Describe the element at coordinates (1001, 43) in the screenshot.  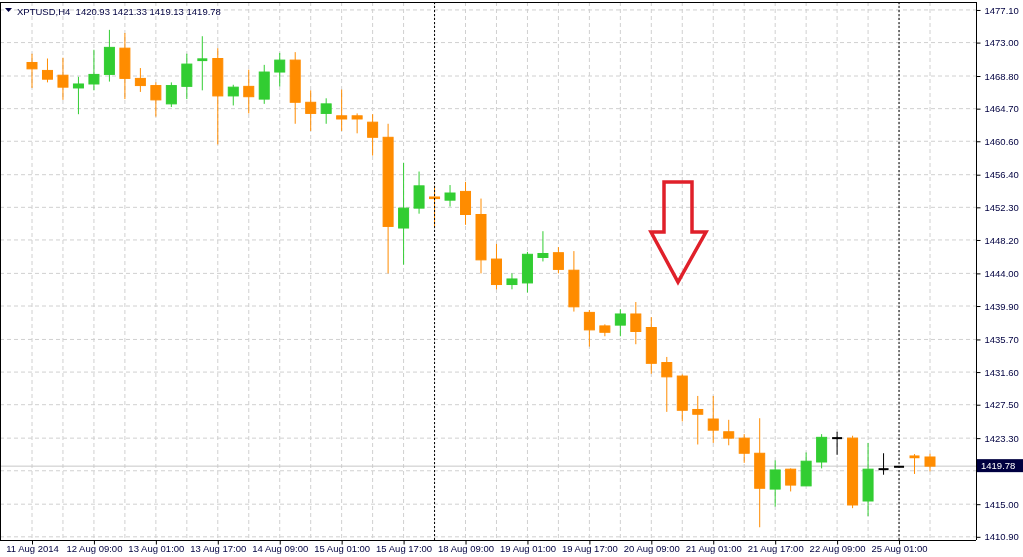
I see `y-tick-label: 1473.00` at that location.